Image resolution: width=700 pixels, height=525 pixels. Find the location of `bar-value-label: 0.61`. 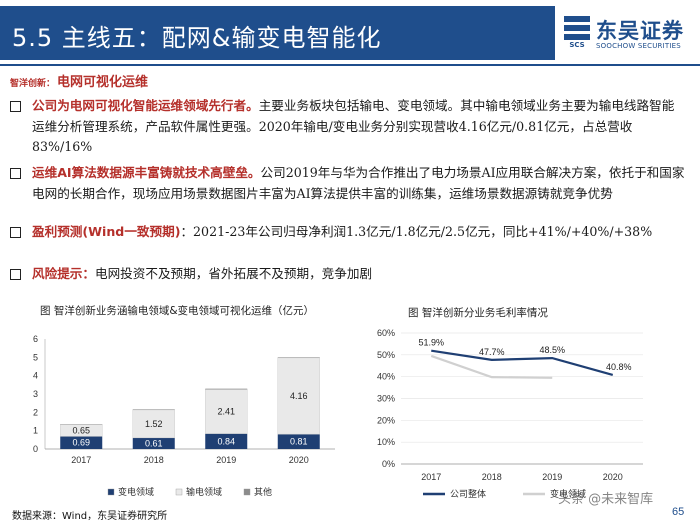

bar-value-label: 0.61 is located at coordinates (154, 443).